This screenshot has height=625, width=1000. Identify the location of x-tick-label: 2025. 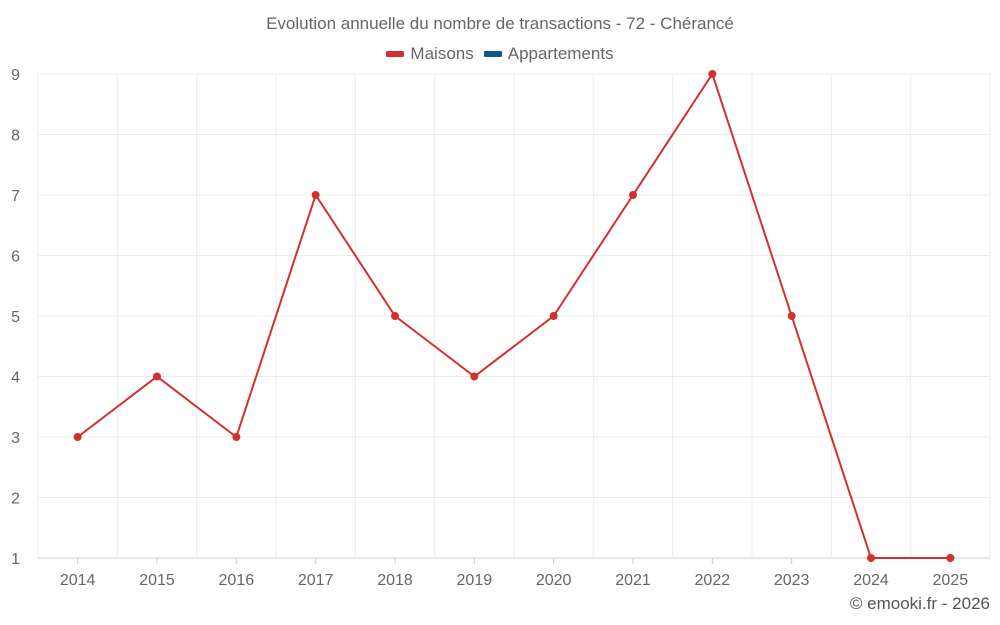
(951, 580).